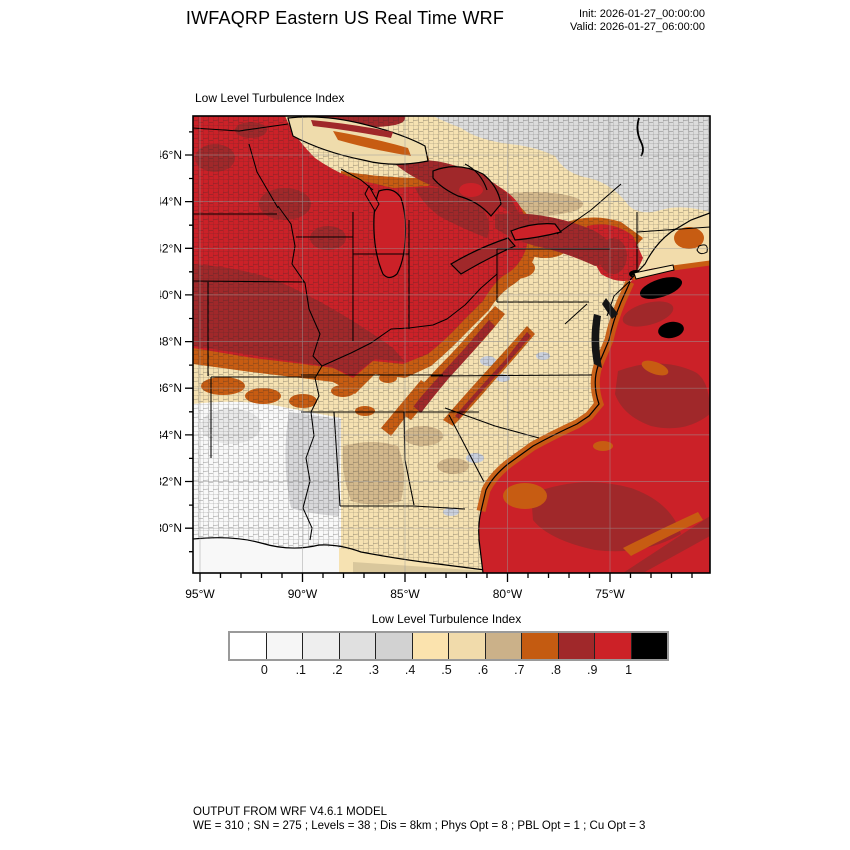 The height and width of the screenshot is (850, 850). What do you see at coordinates (508, 594) in the screenshot?
I see `svg-text: 80°W` at bounding box center [508, 594].